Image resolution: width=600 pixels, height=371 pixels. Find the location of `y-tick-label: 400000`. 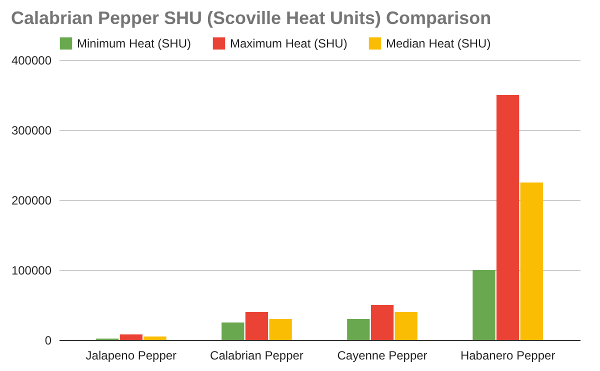

y-tick-label: 400000 is located at coordinates (31, 61).